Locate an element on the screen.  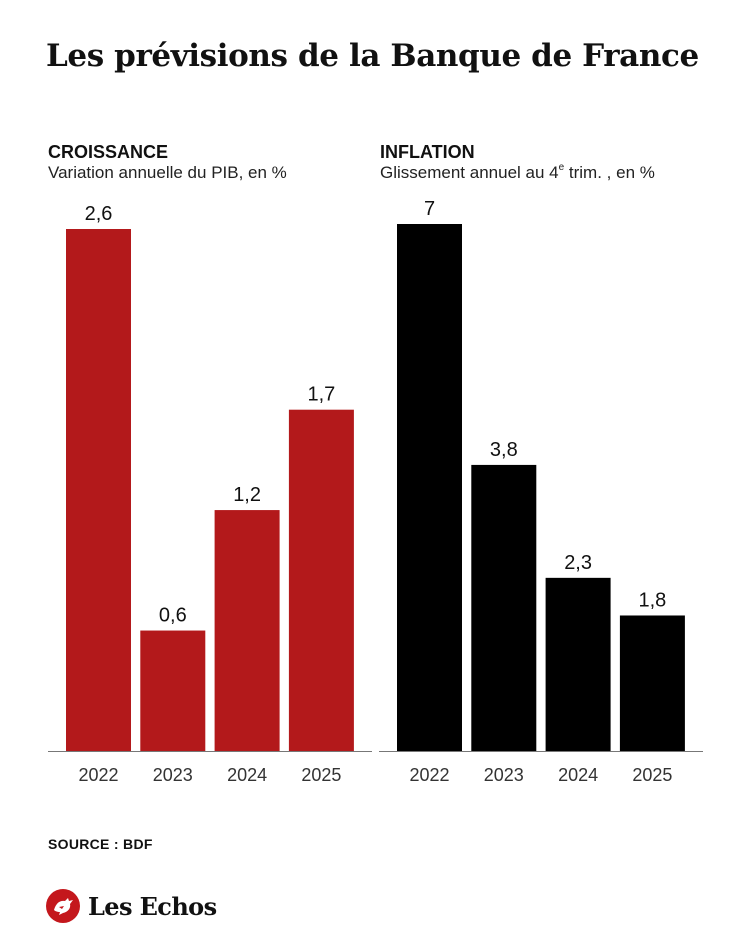
inflation-subtitle-end: trim. , en % is located at coordinates (609, 172).